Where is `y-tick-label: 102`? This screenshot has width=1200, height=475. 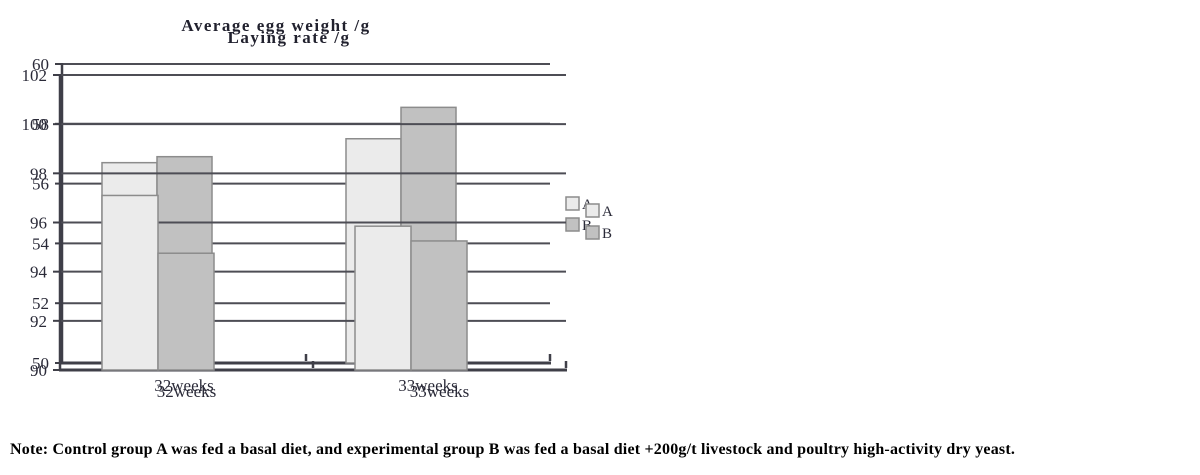 y-tick-label: 102 is located at coordinates (35, 75).